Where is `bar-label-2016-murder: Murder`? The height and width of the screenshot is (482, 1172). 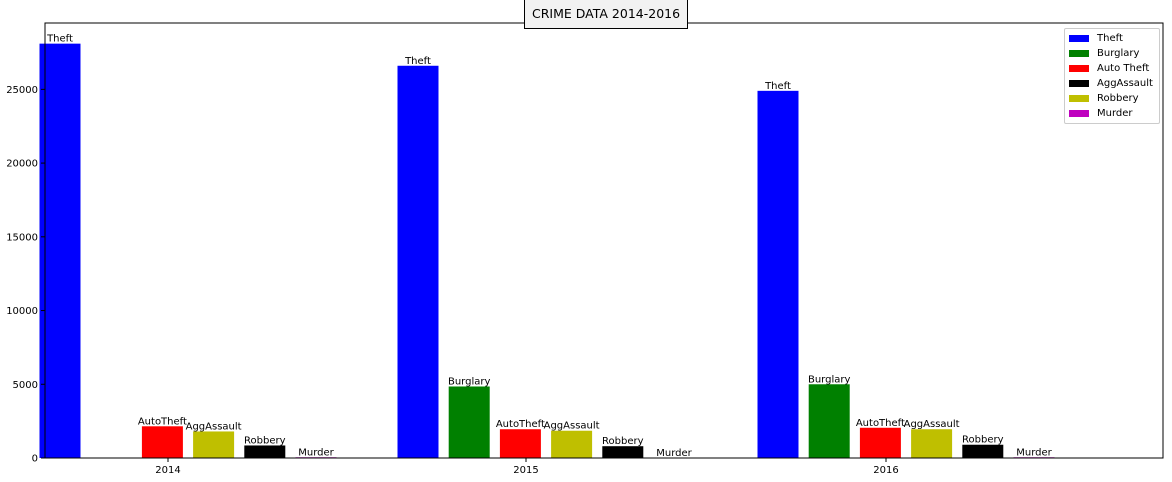 bar-label-2016-murder: Murder is located at coordinates (1034, 452).